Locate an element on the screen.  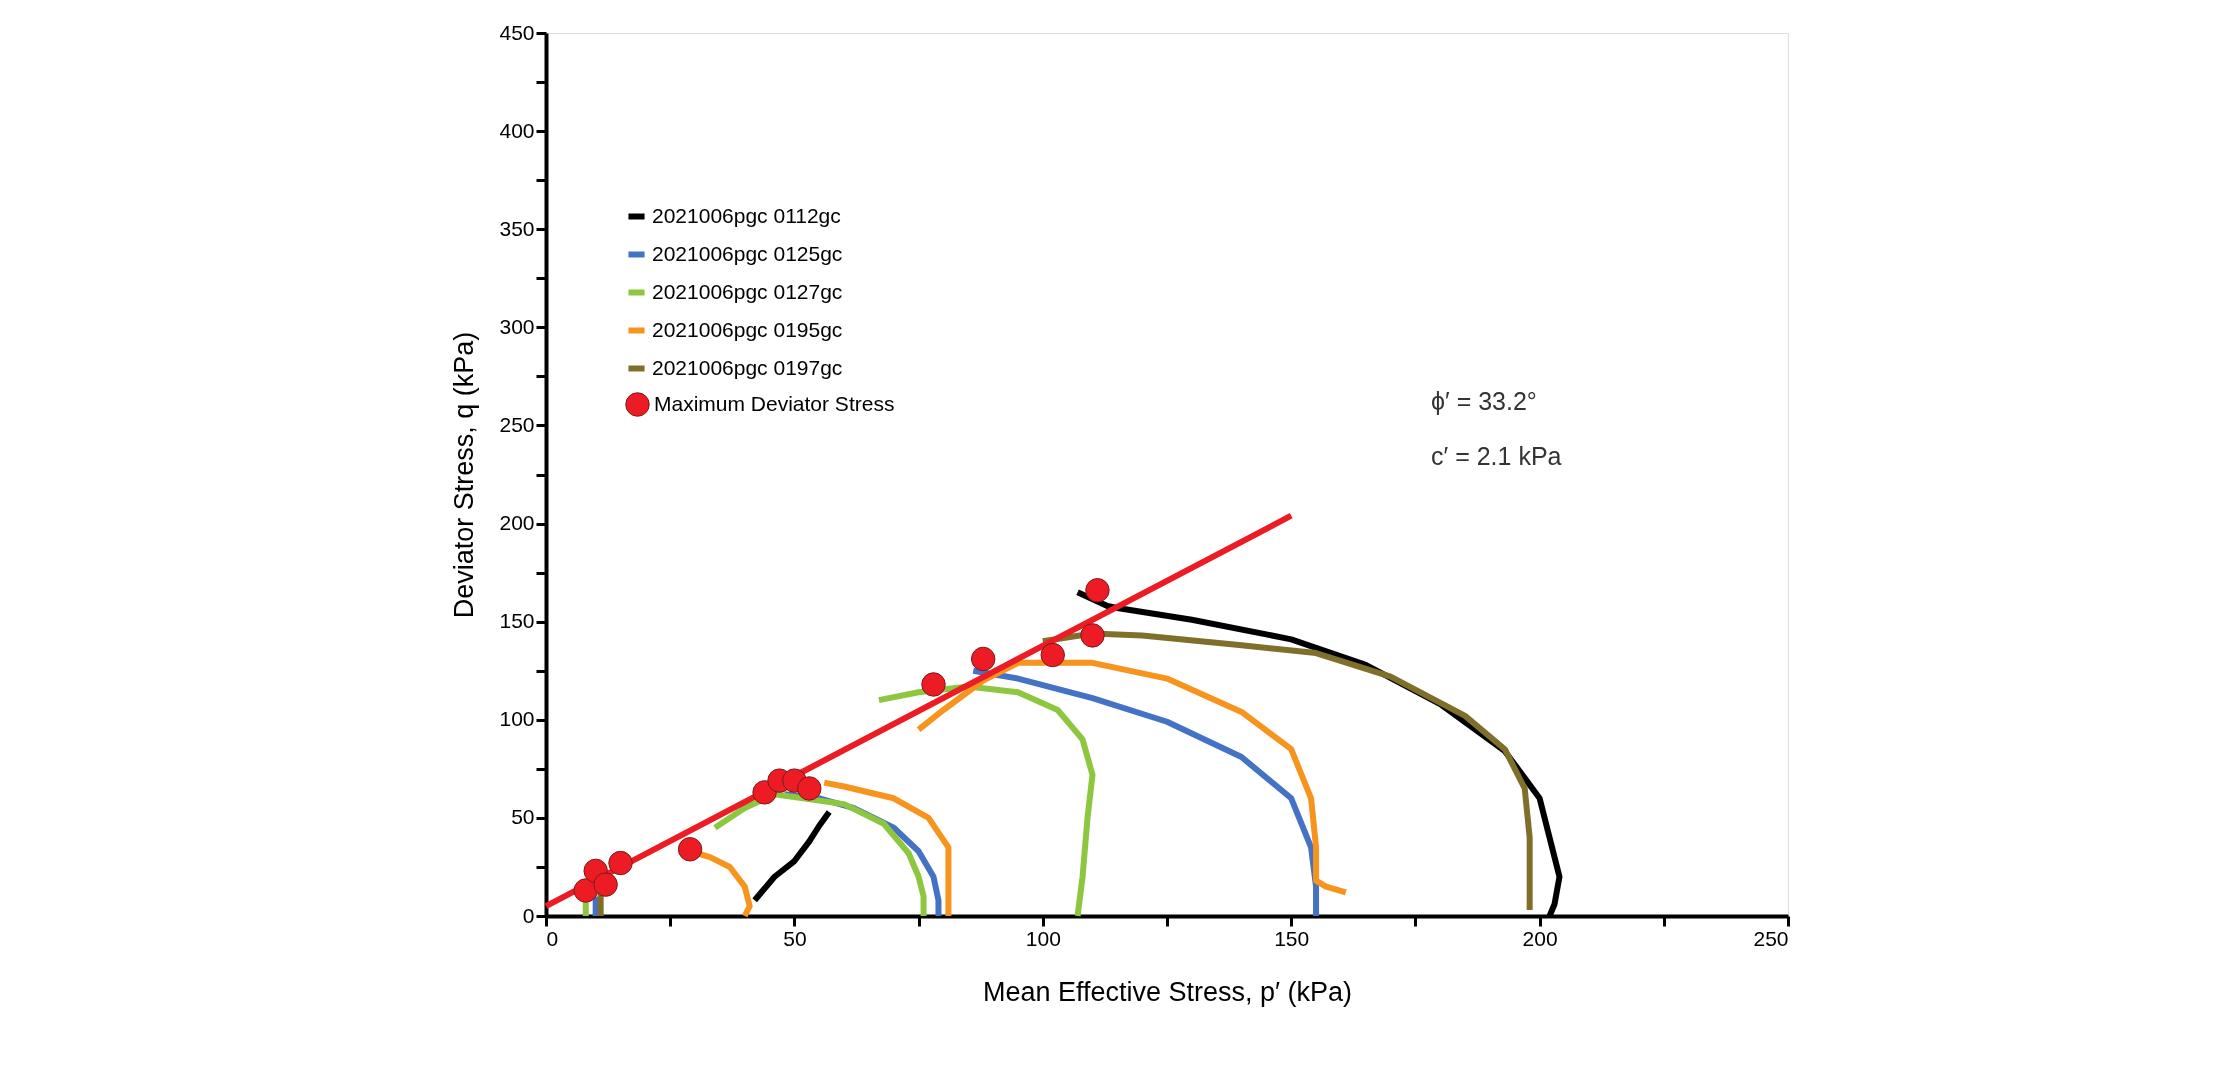
x-tick-label: 150 is located at coordinates (1292, 938).